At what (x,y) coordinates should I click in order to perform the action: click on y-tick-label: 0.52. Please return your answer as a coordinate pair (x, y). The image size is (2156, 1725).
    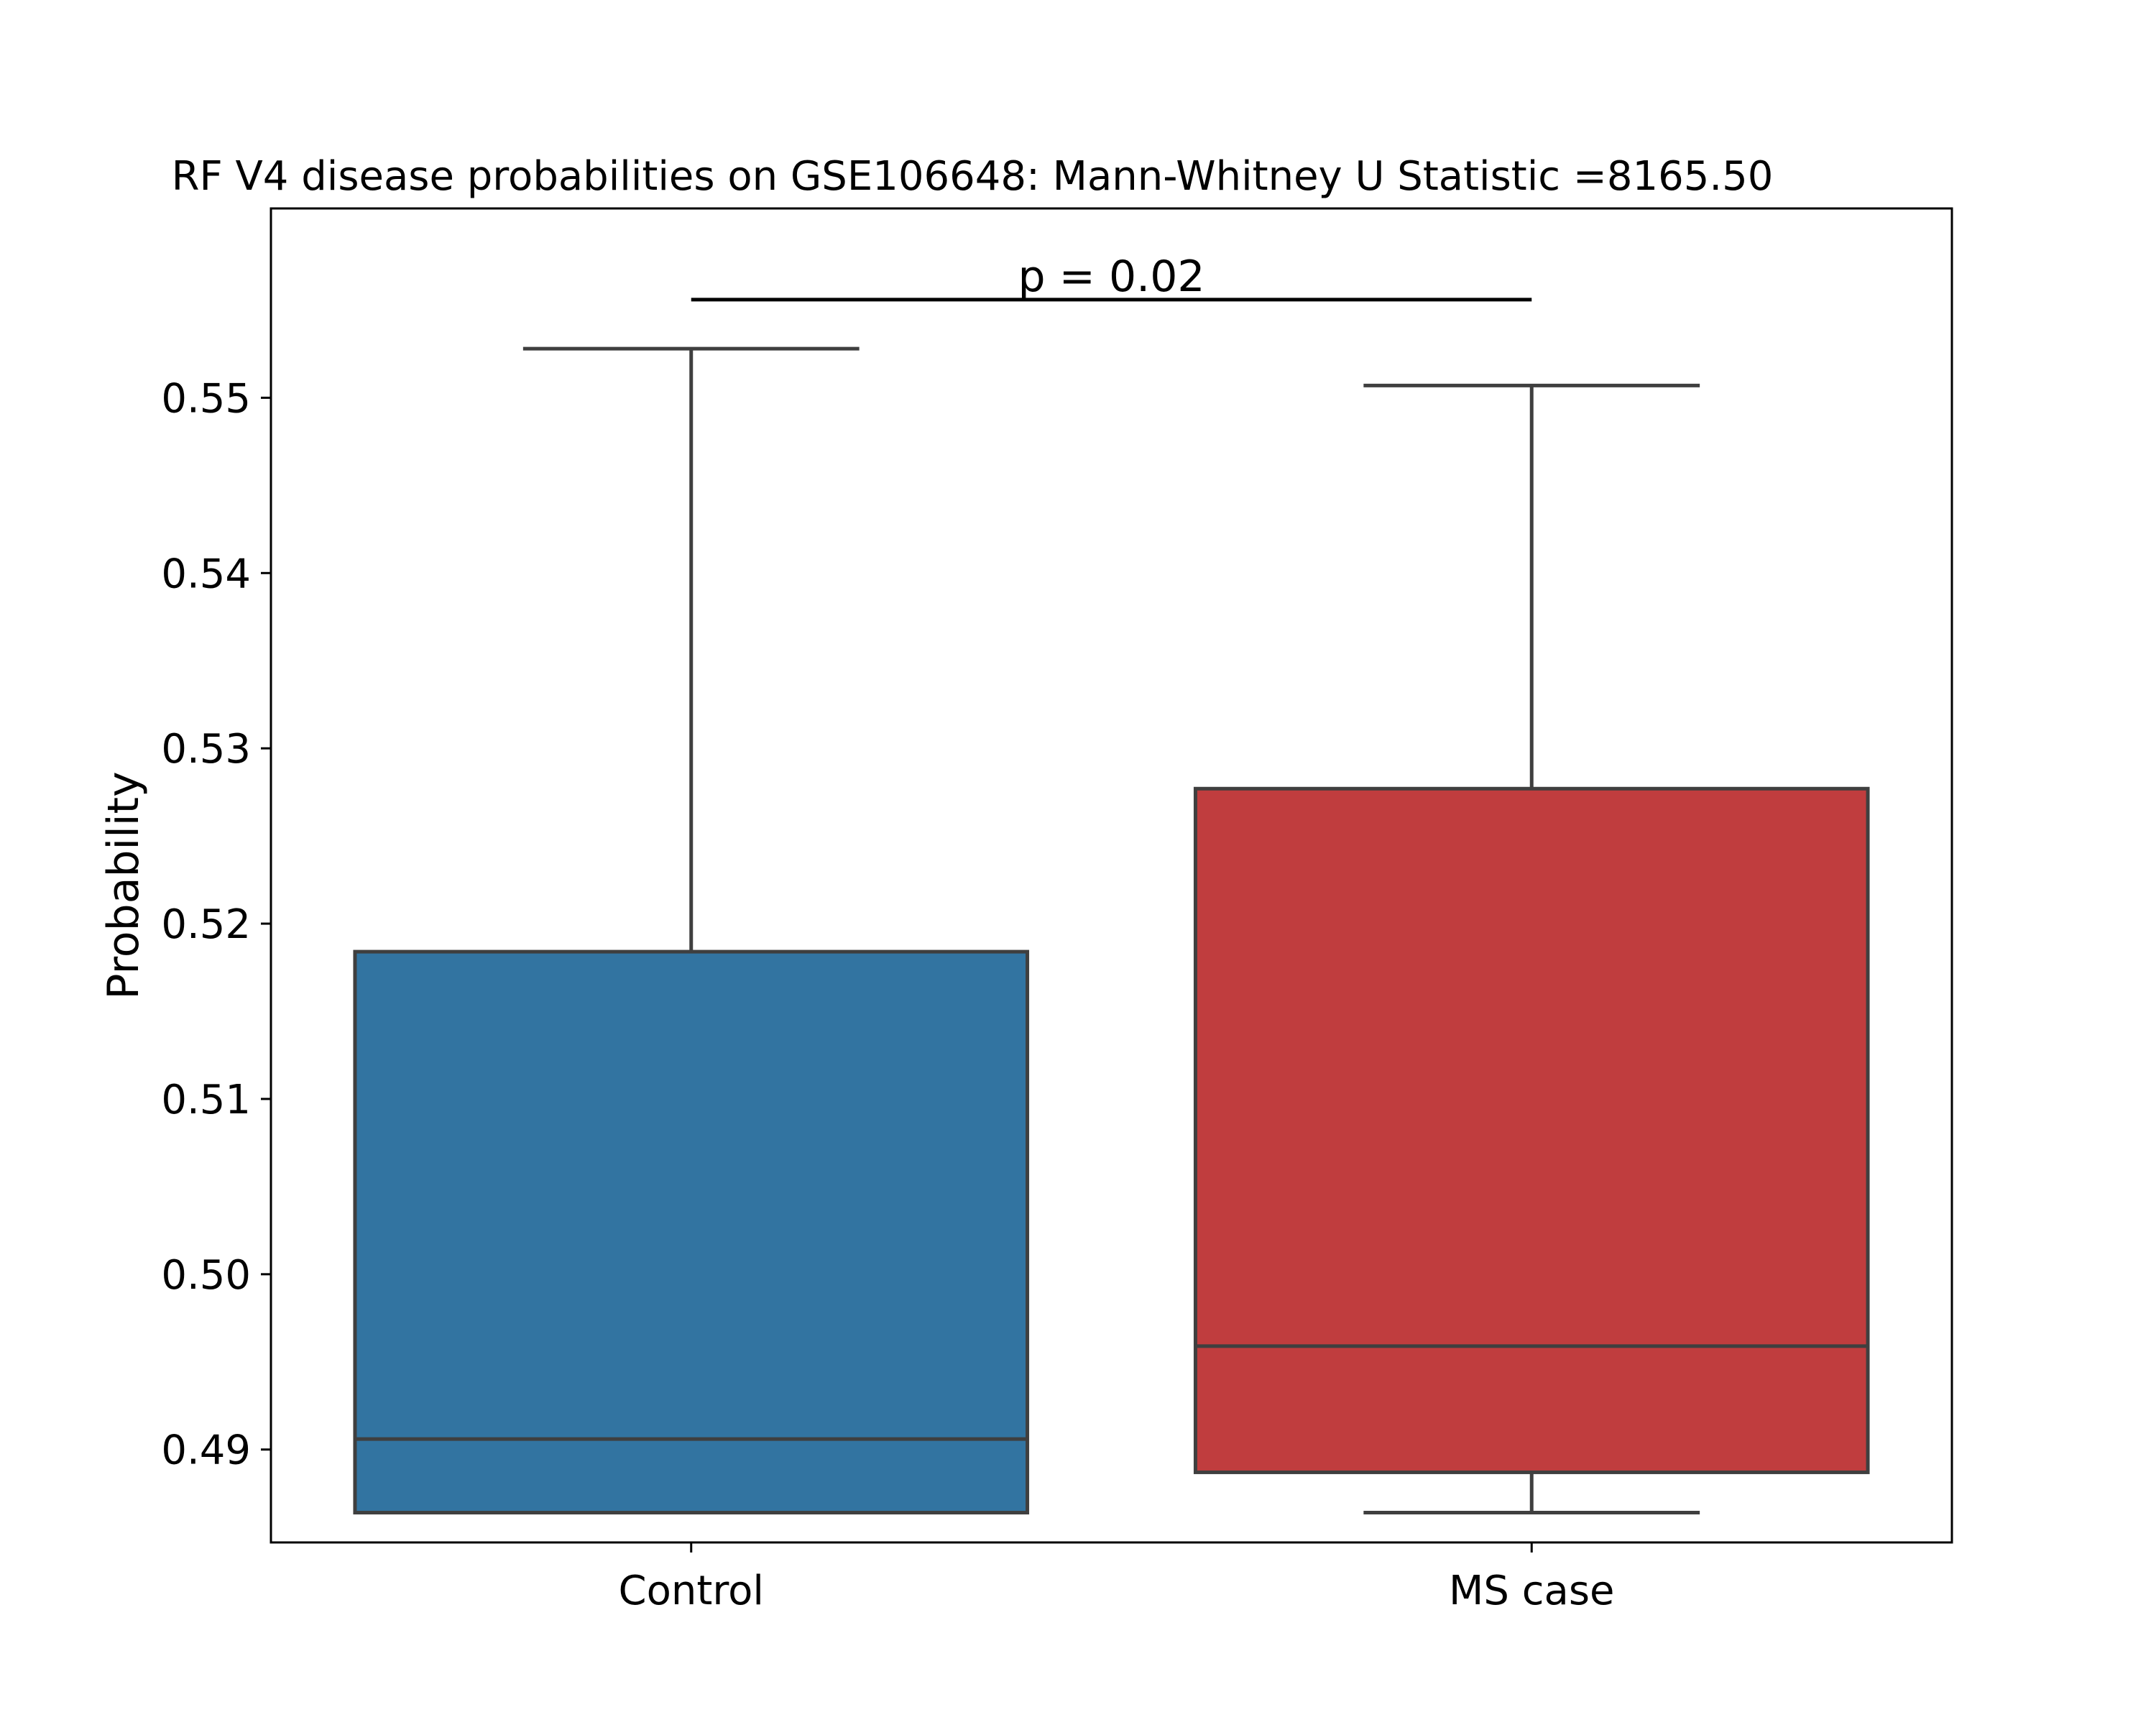
    Looking at the image, I should click on (206, 924).